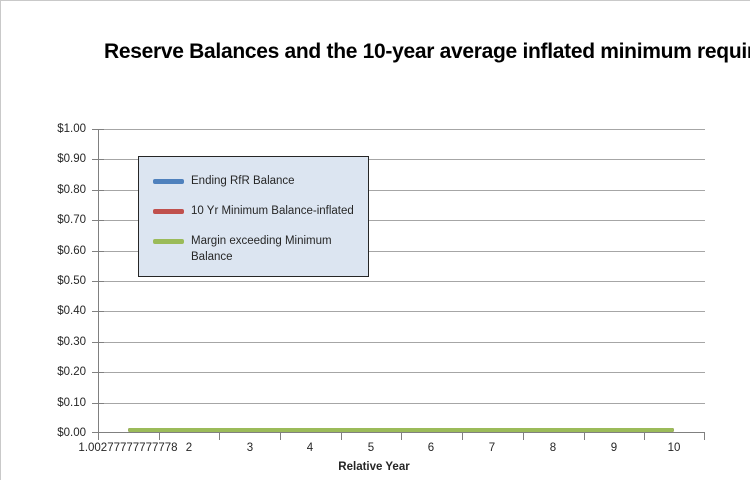 This screenshot has height=480, width=750. I want to click on x-axis-line, so click(401, 432).